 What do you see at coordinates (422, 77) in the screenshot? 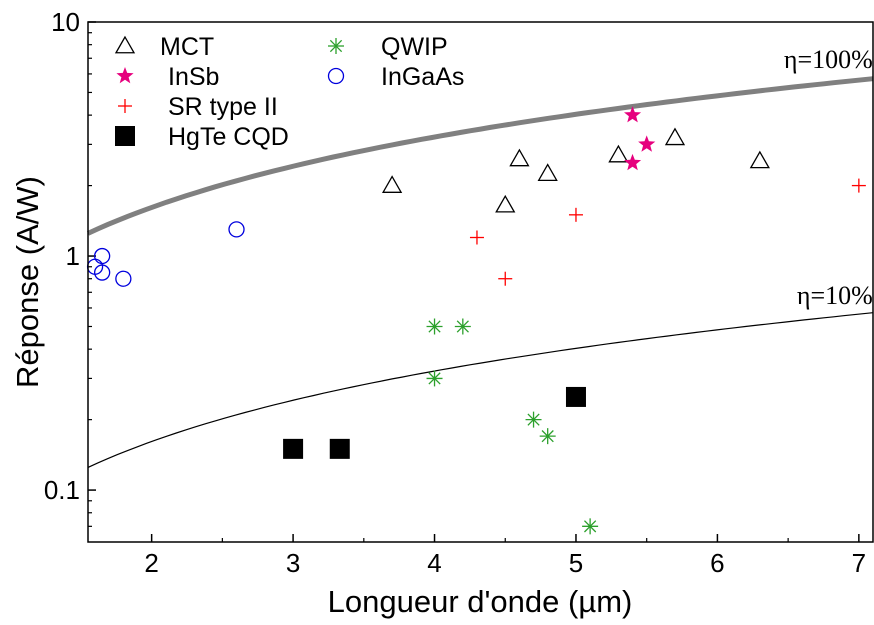
I see `legend-label-ingaas: InGaAs` at bounding box center [422, 77].